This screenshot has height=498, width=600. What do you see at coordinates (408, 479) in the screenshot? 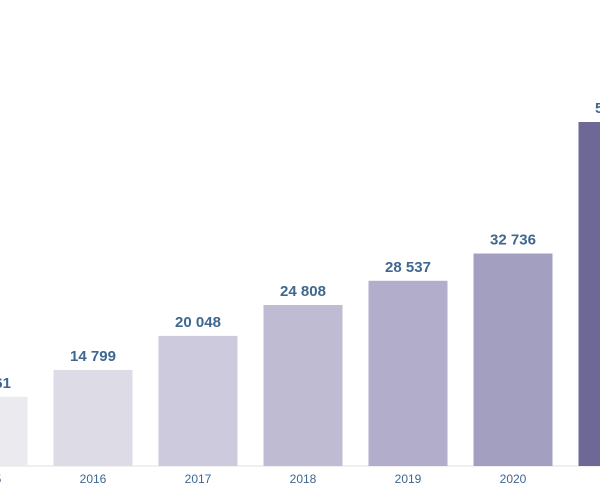
I see `x-tick-label-2019: 2019` at bounding box center [408, 479].